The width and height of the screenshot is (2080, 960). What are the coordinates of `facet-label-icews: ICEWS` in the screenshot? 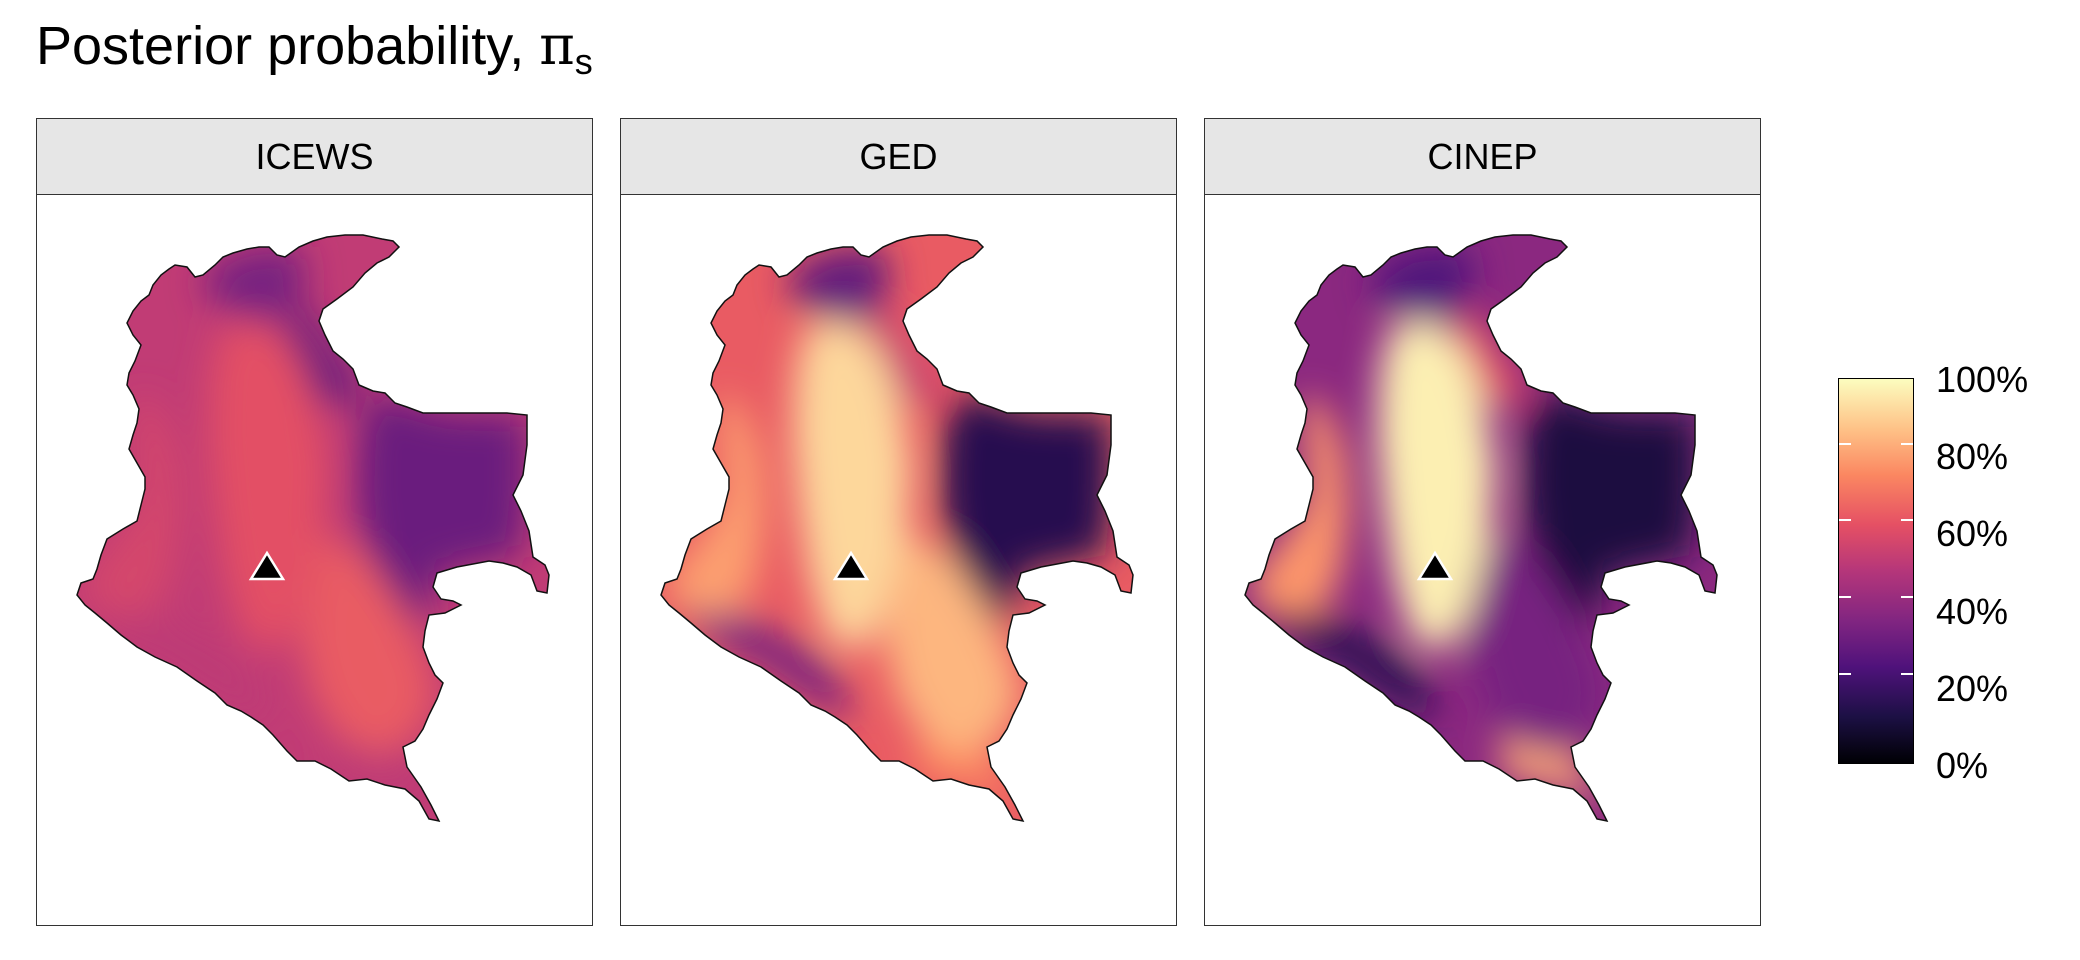 It's located at (314, 156).